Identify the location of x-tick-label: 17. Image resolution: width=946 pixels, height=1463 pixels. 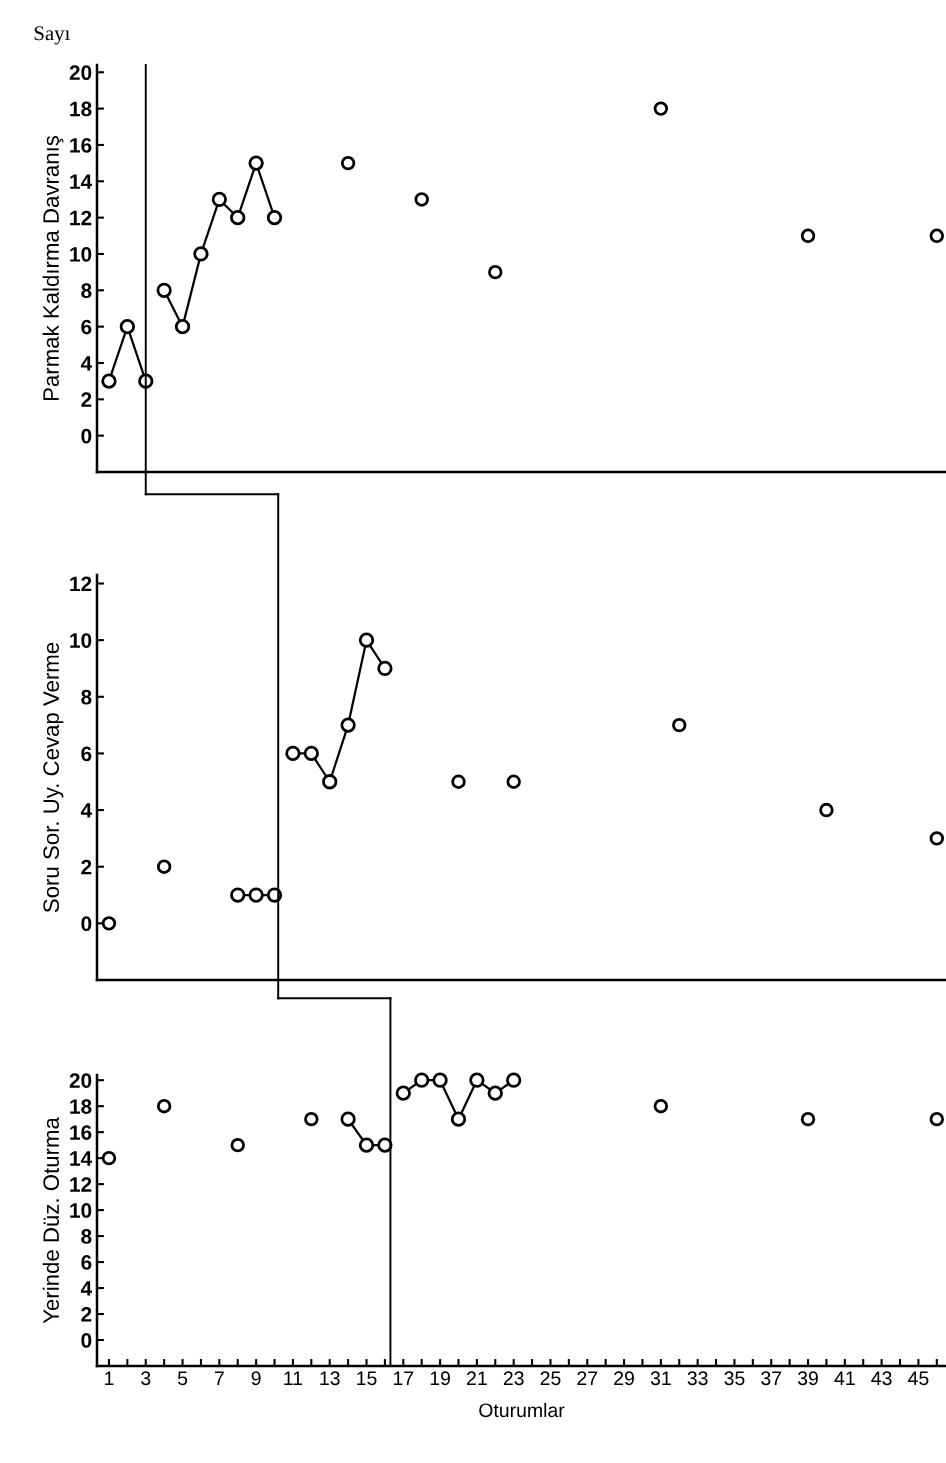
(403, 1378).